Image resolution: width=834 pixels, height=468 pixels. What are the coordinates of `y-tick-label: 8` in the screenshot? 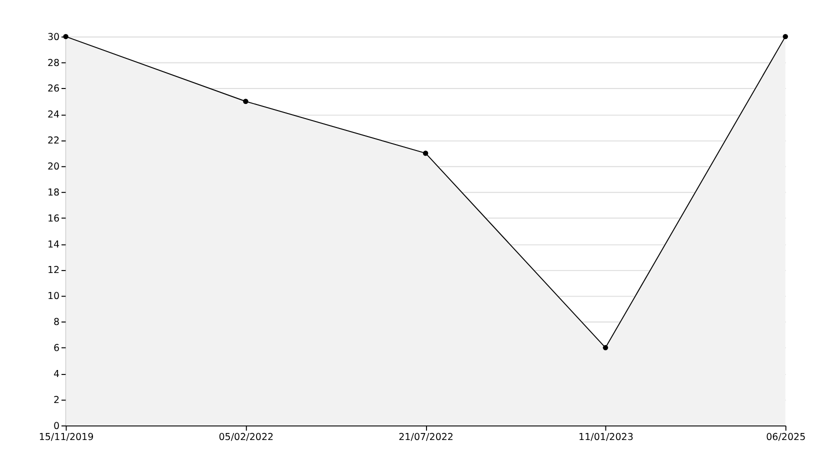 It's located at (57, 322).